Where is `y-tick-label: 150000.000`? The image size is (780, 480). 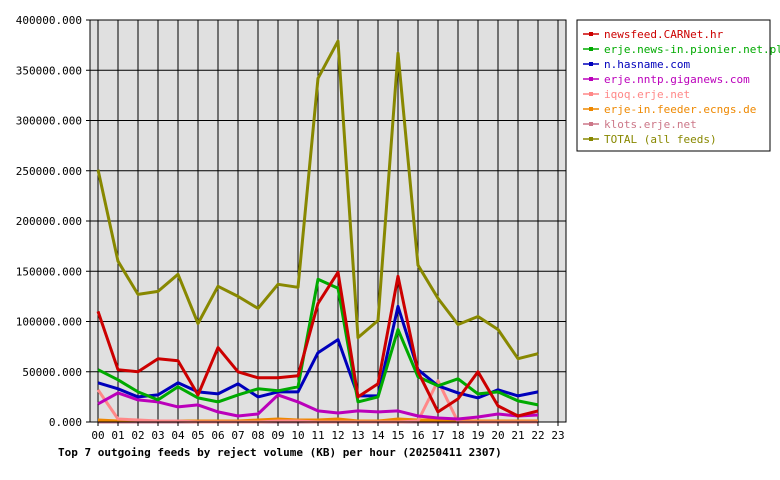
y-tick-label: 150000.000 is located at coordinates (49, 271).